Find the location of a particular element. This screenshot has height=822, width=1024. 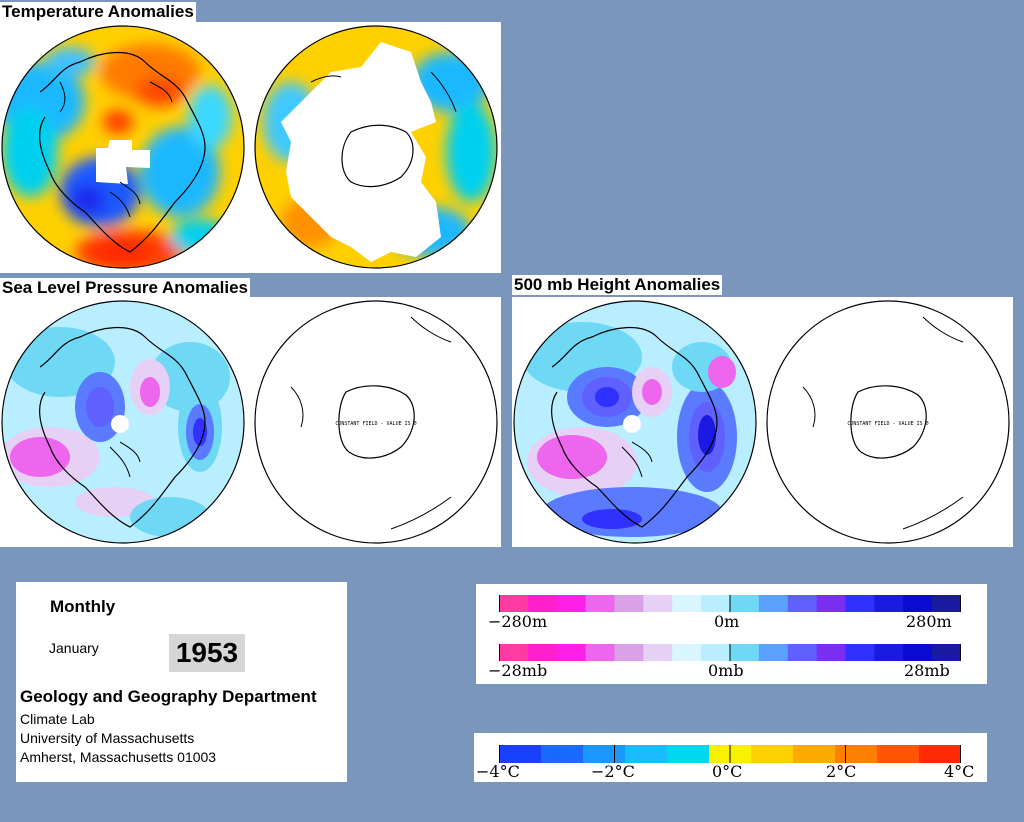

lab-label: Climate Lab is located at coordinates (57, 719).